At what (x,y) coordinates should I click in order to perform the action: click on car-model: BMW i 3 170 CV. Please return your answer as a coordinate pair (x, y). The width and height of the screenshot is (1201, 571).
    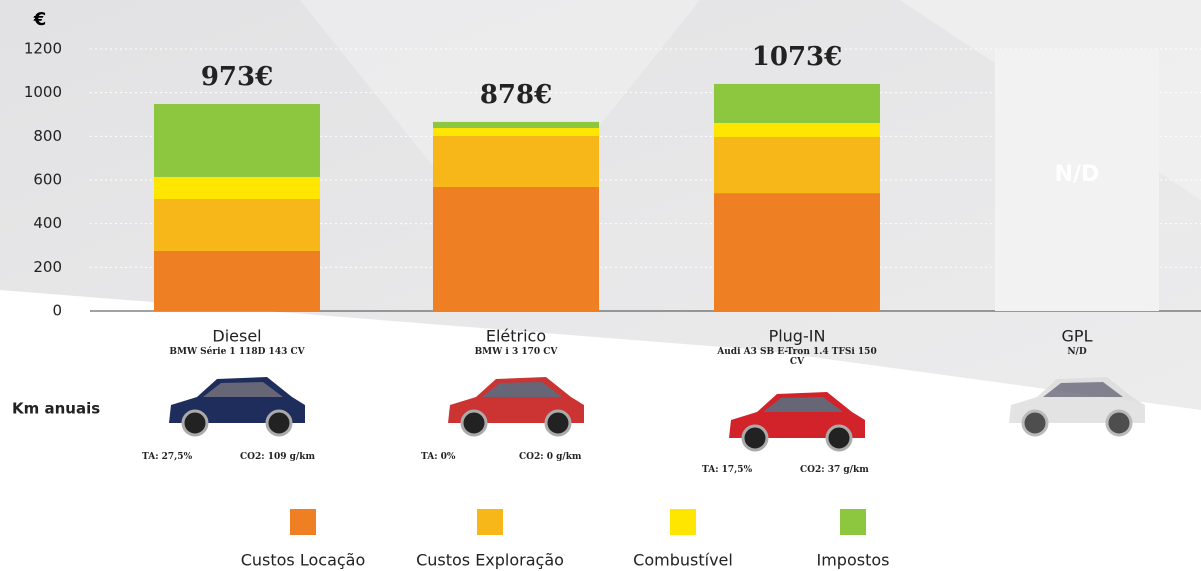
    Looking at the image, I should click on (516, 352).